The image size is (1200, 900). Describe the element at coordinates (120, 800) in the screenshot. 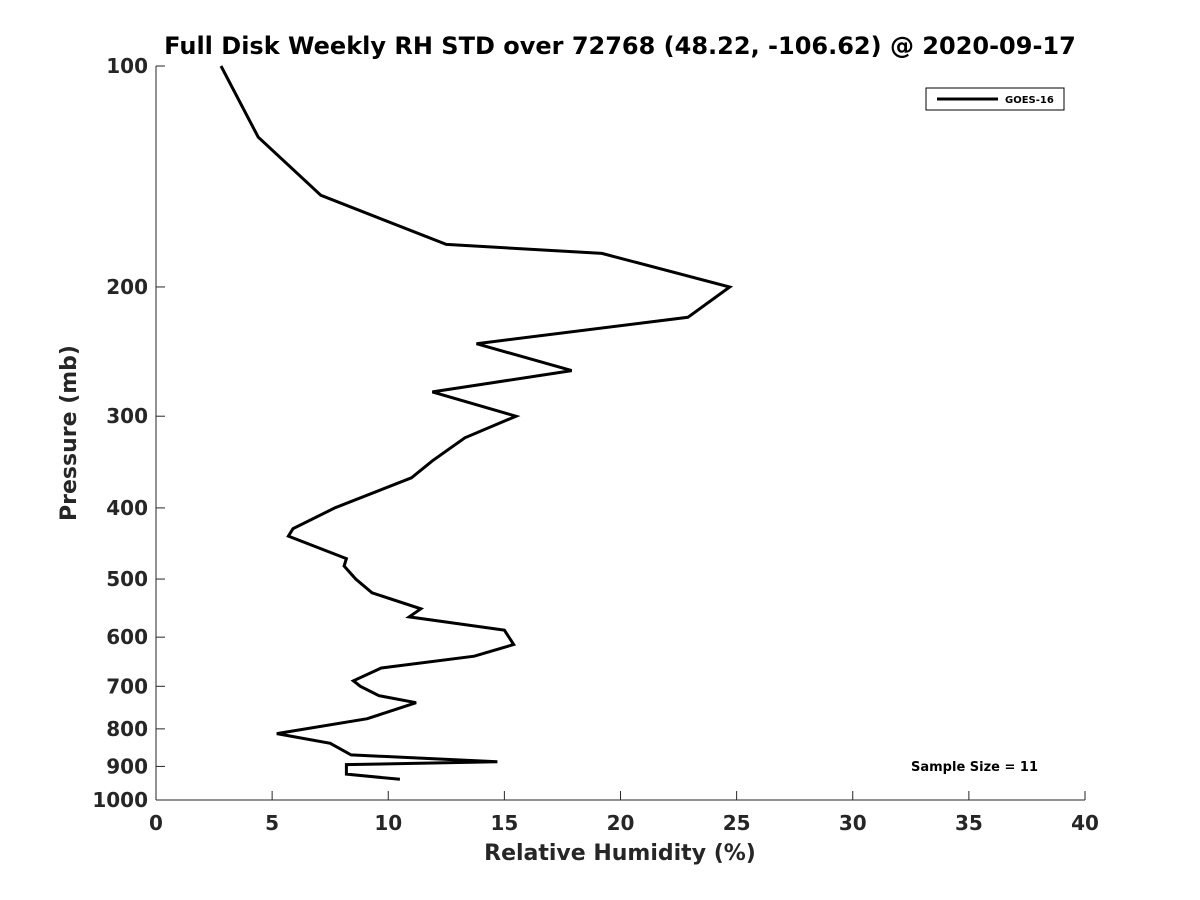

I see `y-tick-label: 1000` at that location.